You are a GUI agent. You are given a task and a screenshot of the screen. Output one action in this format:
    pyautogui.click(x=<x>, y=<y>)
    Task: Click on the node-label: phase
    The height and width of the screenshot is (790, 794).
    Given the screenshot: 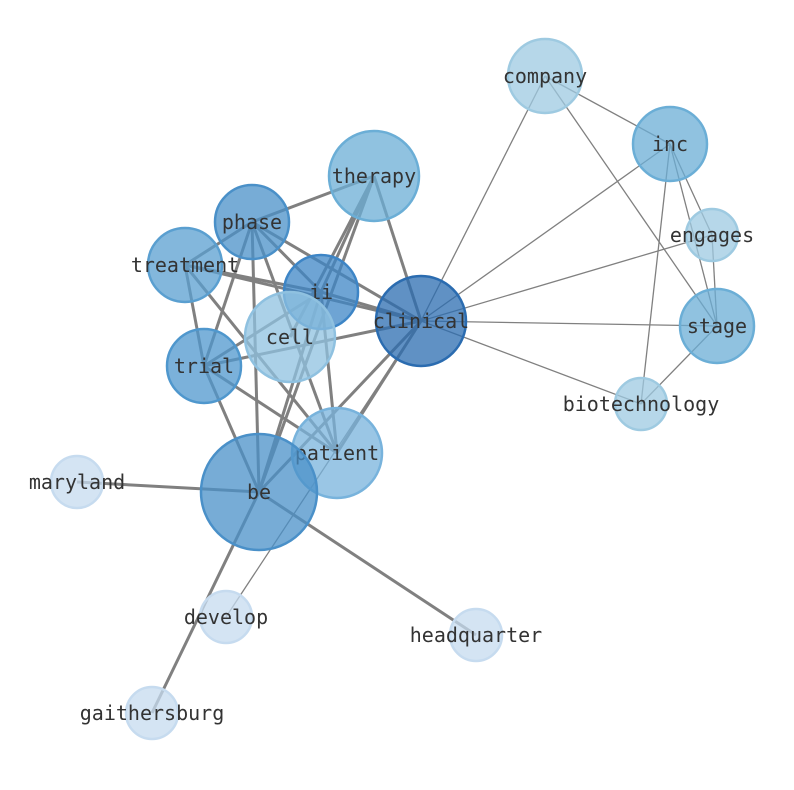 What is the action you would take?
    pyautogui.click(x=252, y=222)
    